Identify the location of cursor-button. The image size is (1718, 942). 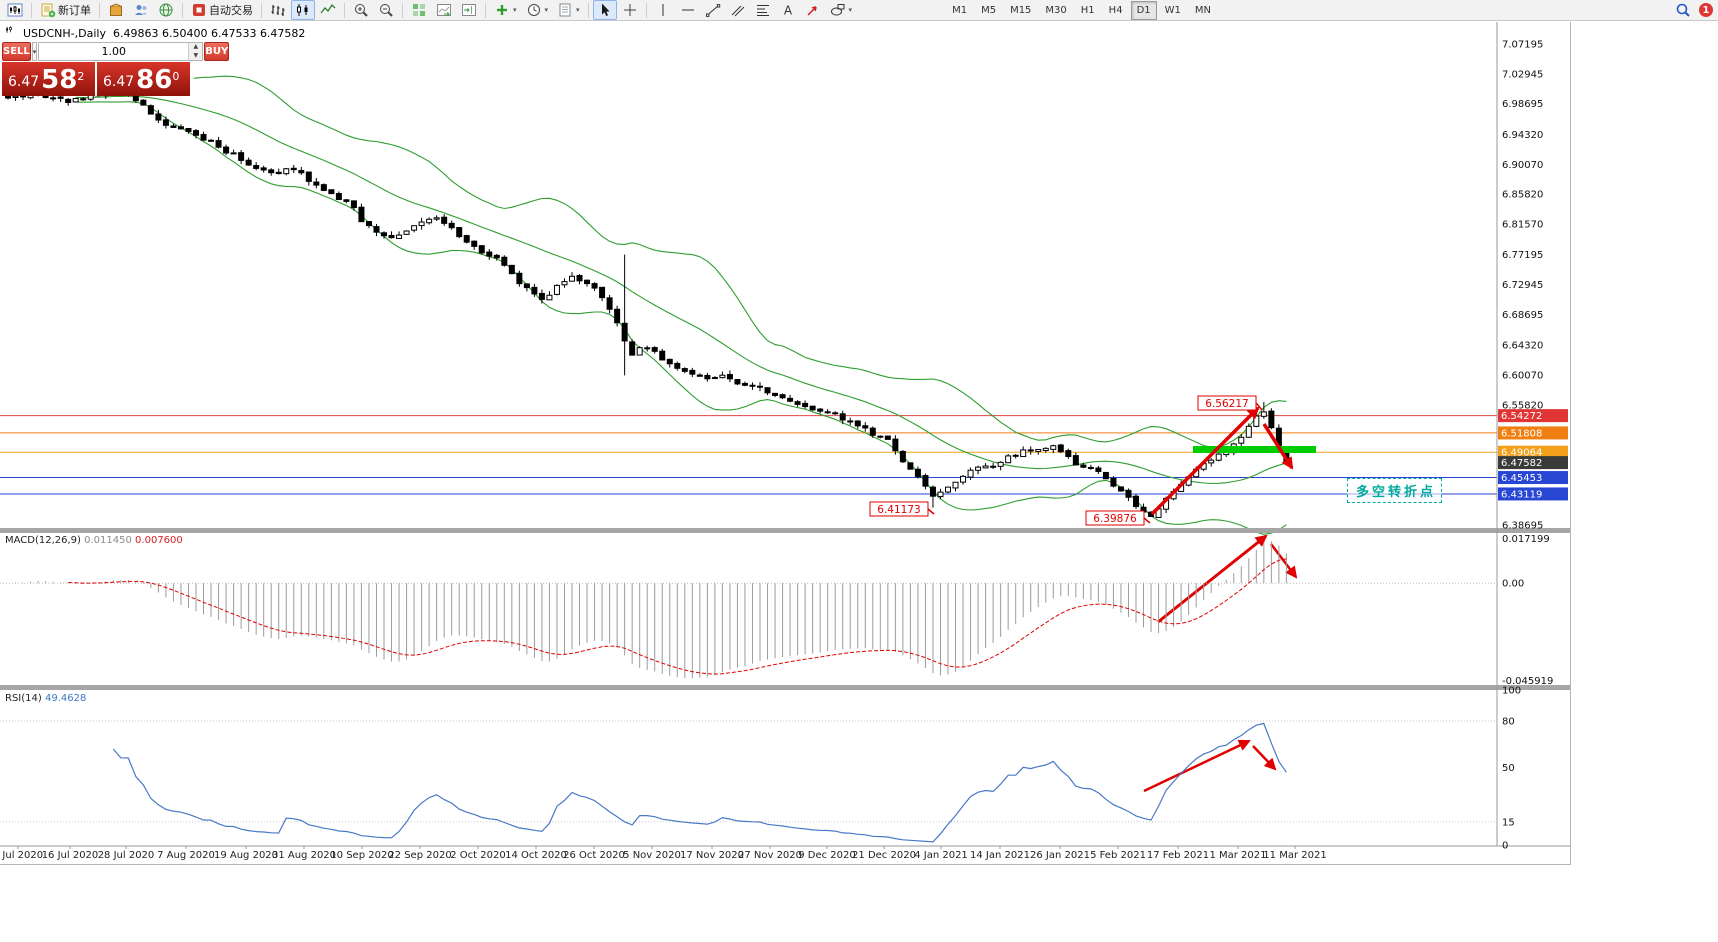
(604, 10).